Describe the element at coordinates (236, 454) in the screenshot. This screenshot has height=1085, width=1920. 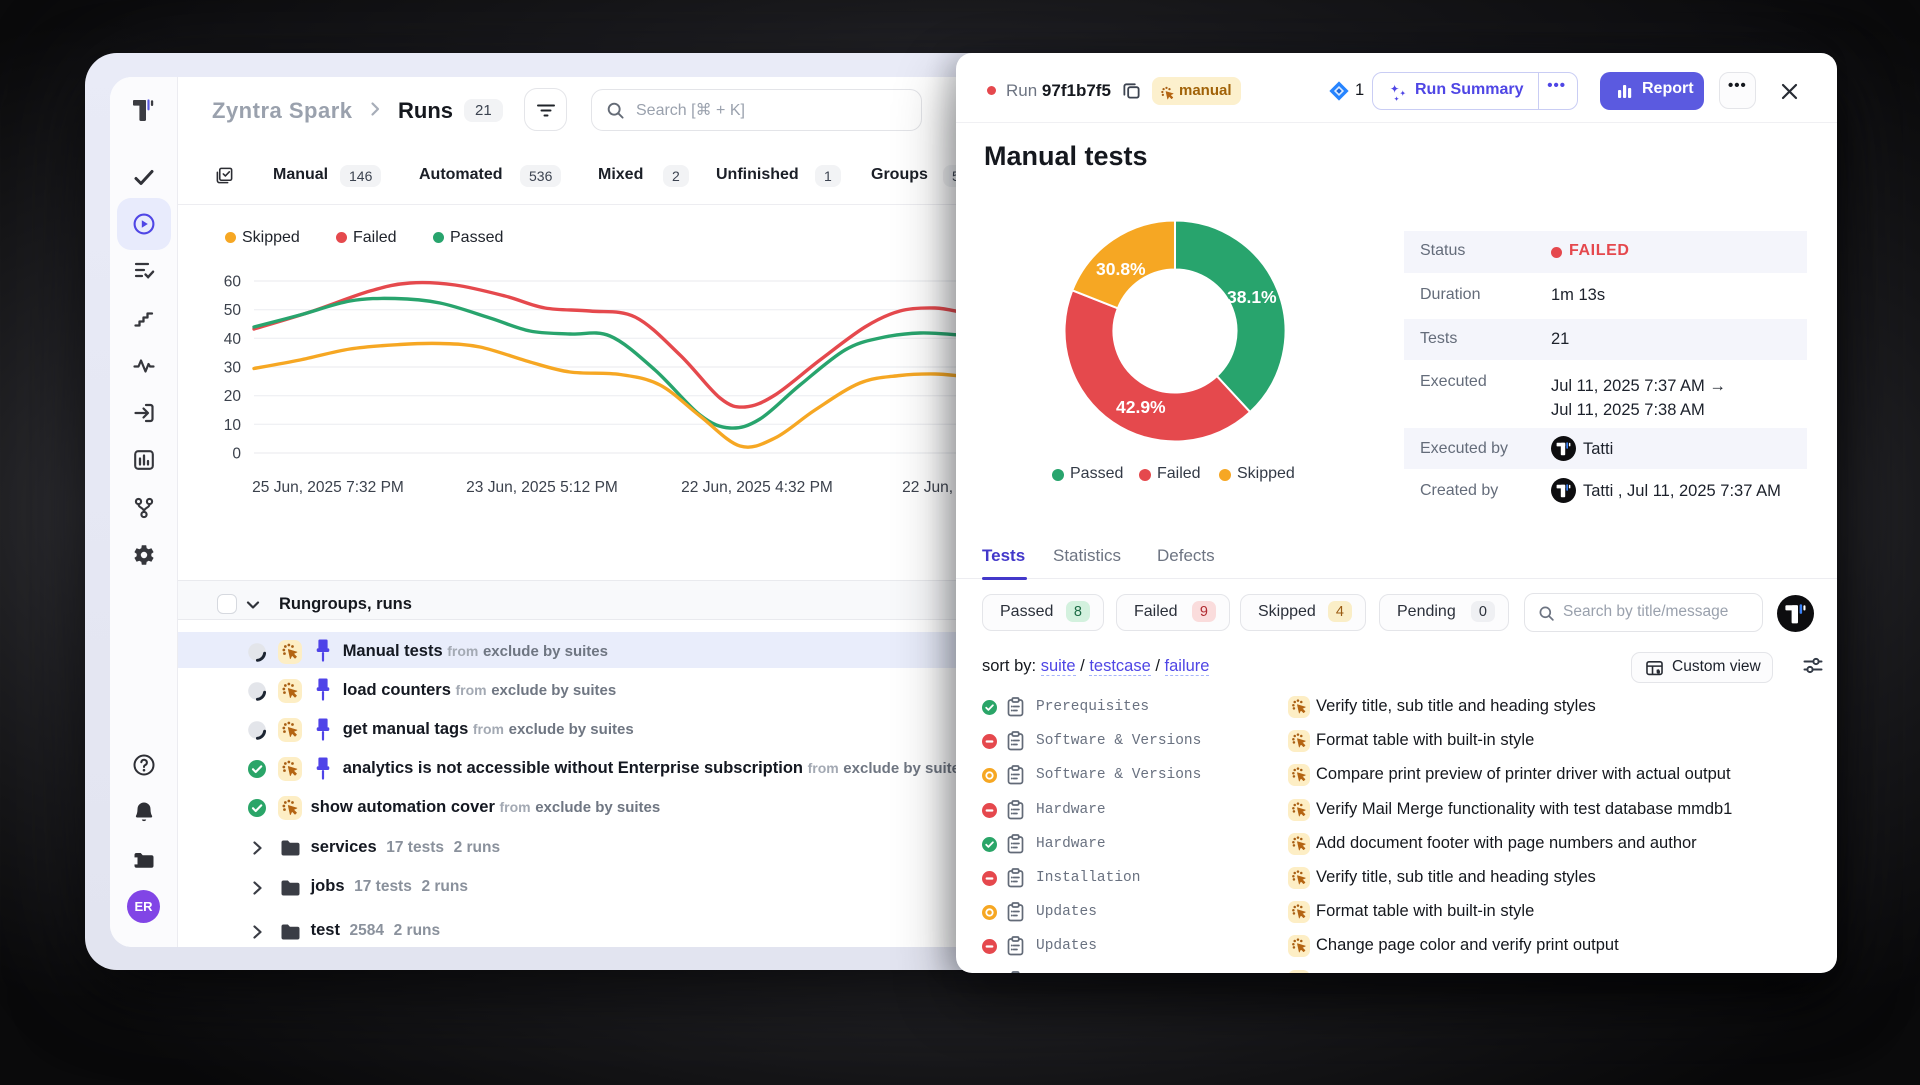
I see `svg-text: 0` at that location.